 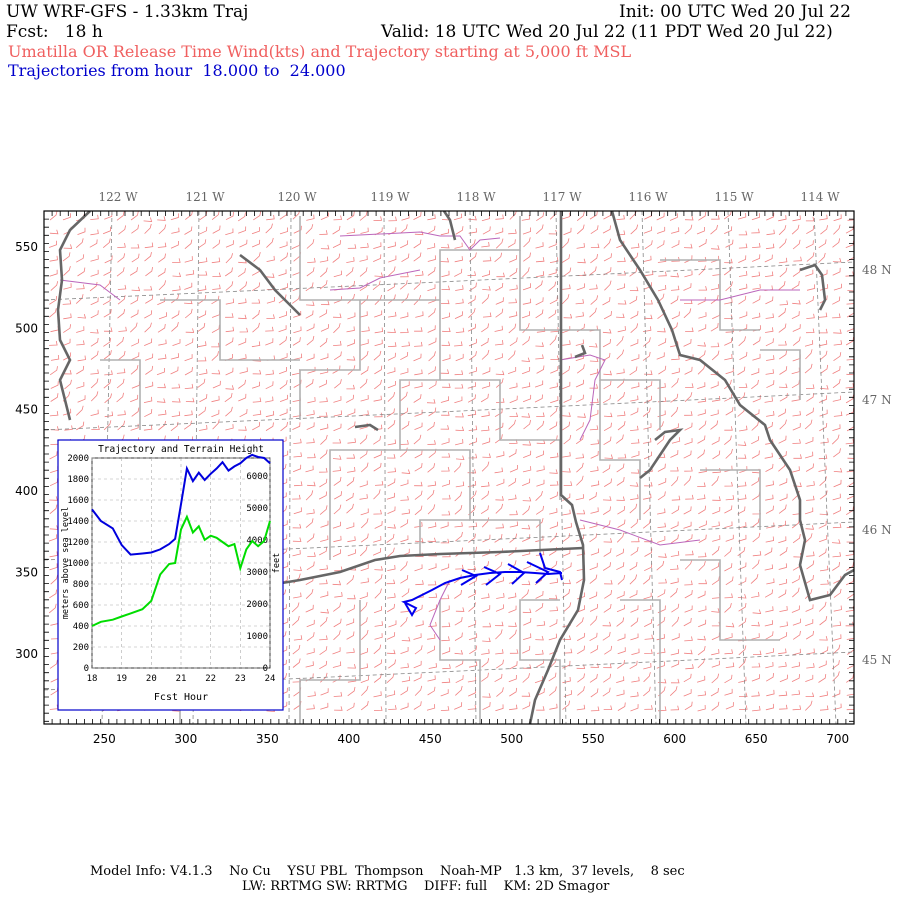 What do you see at coordinates (118, 197) in the screenshot?
I see `longitude-label: 122 W` at bounding box center [118, 197].